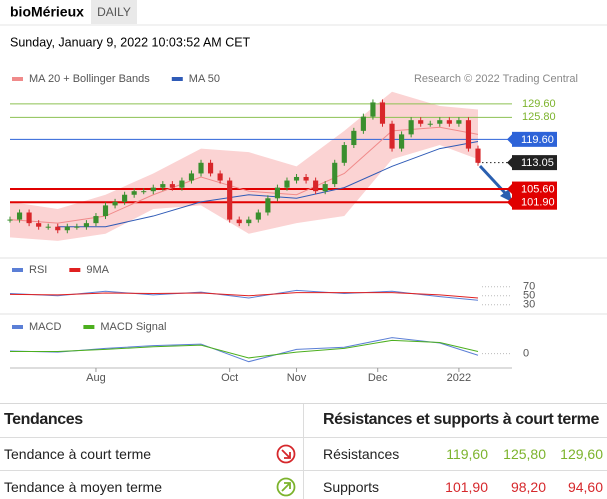 Image resolution: width=607 pixels, height=499 pixels. I want to click on credit: Research © 2022 Trading Central, so click(496, 79).